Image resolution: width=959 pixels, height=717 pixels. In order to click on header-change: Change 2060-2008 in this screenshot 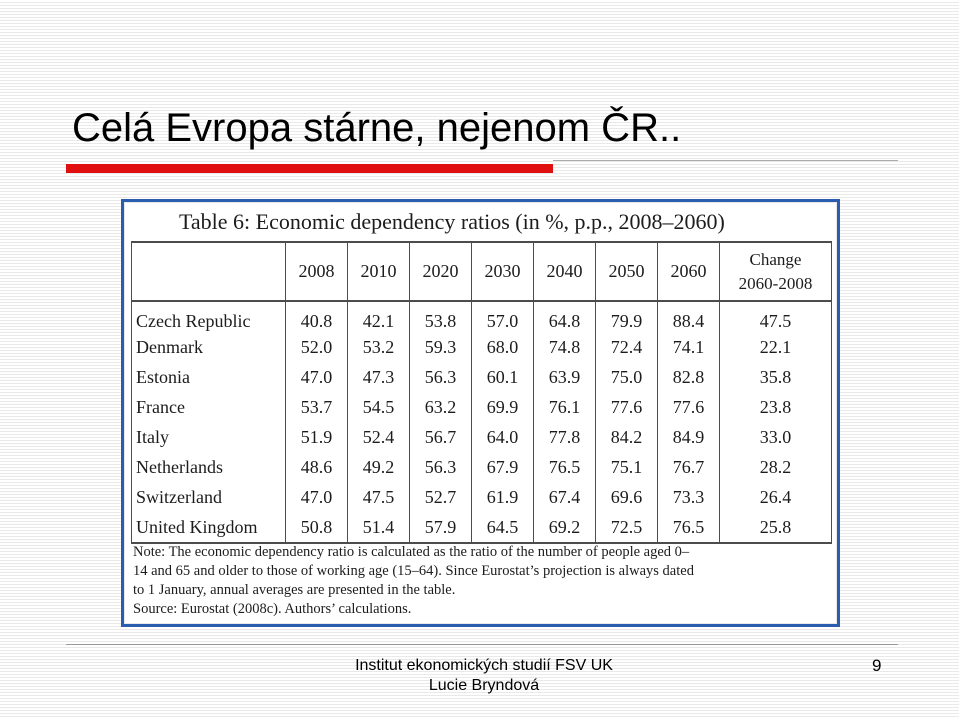, I will do `click(775, 271)`.